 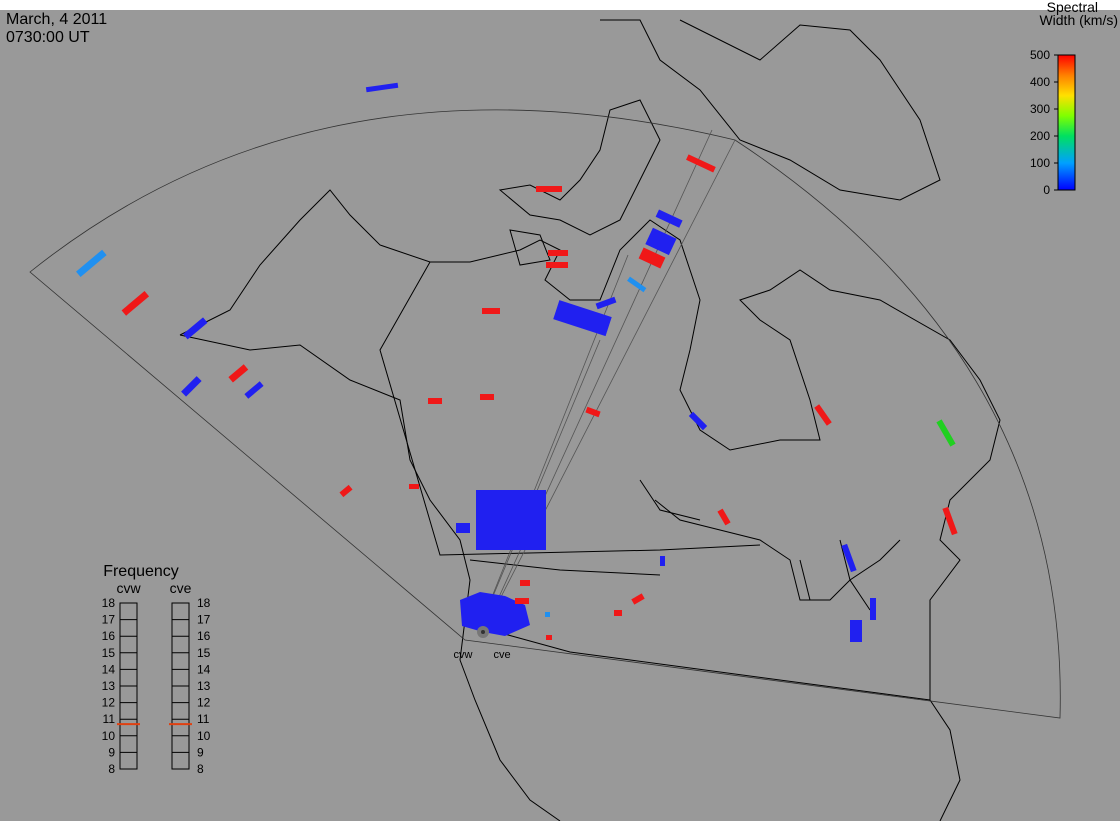 What do you see at coordinates (1040, 136) in the screenshot?
I see `colorbar-tick-label: 200` at bounding box center [1040, 136].